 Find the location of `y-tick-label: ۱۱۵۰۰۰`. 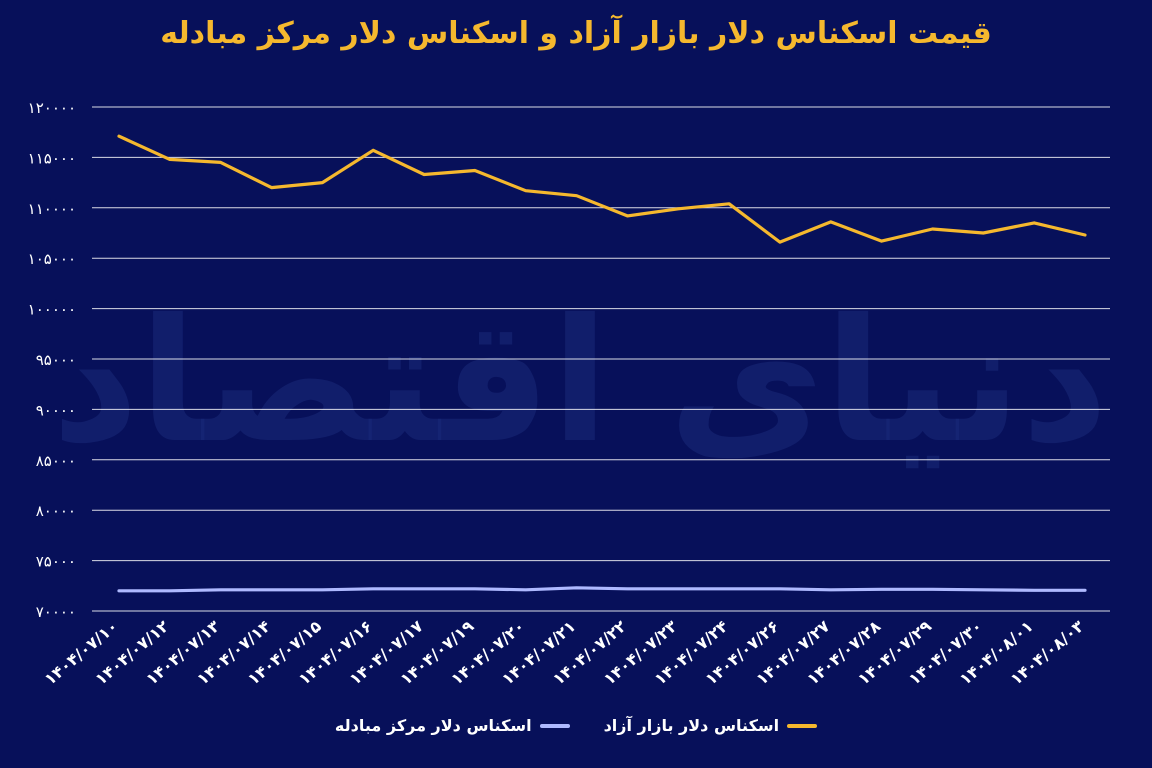

y-tick-label: ۱۱۵۰۰۰ is located at coordinates (52, 158).